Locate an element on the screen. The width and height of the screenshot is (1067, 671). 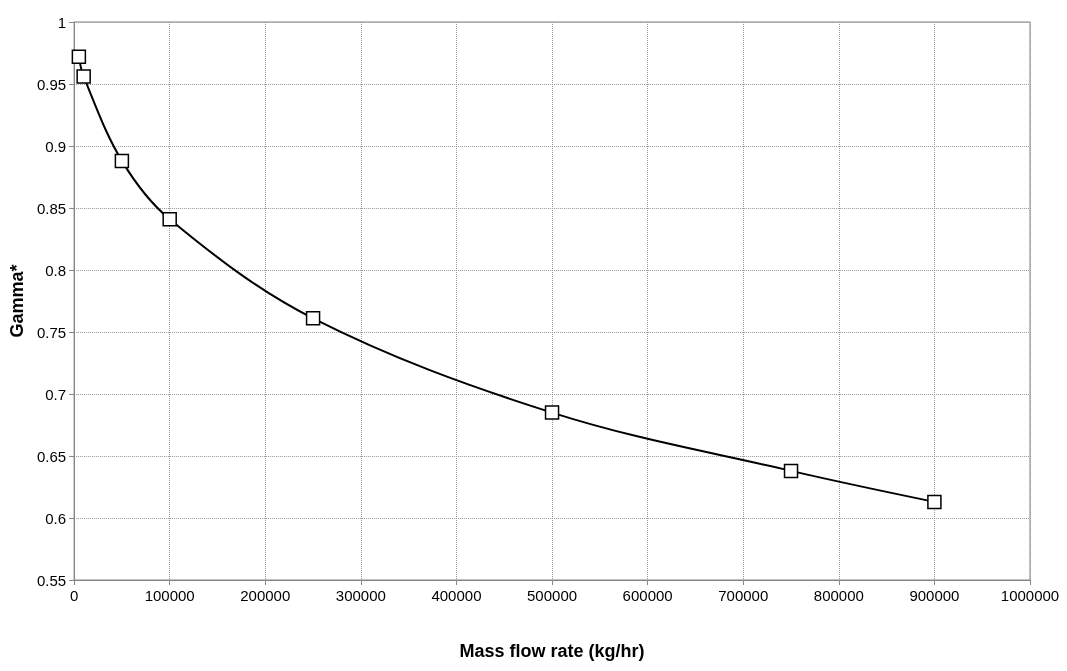
x-tick-label: 700000 is located at coordinates (743, 595).